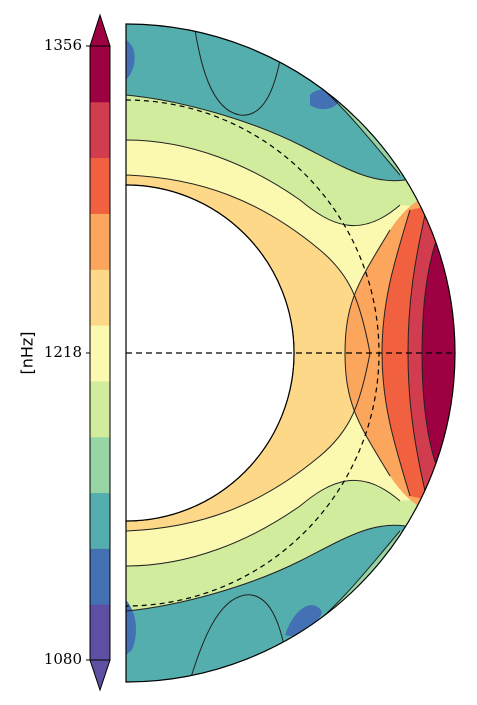  I want to click on colorbar-tick-label: 1218, so click(63, 352).